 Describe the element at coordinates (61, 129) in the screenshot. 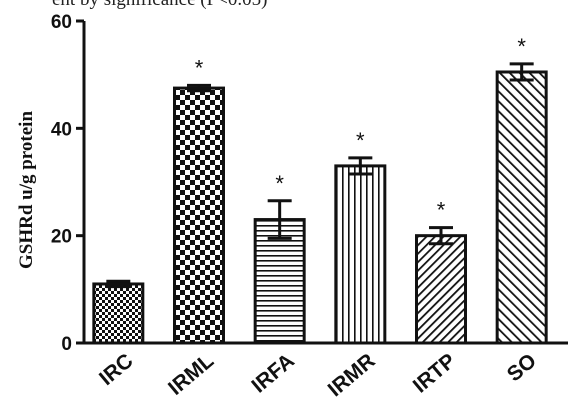

I see `y-tick-label: 40` at that location.